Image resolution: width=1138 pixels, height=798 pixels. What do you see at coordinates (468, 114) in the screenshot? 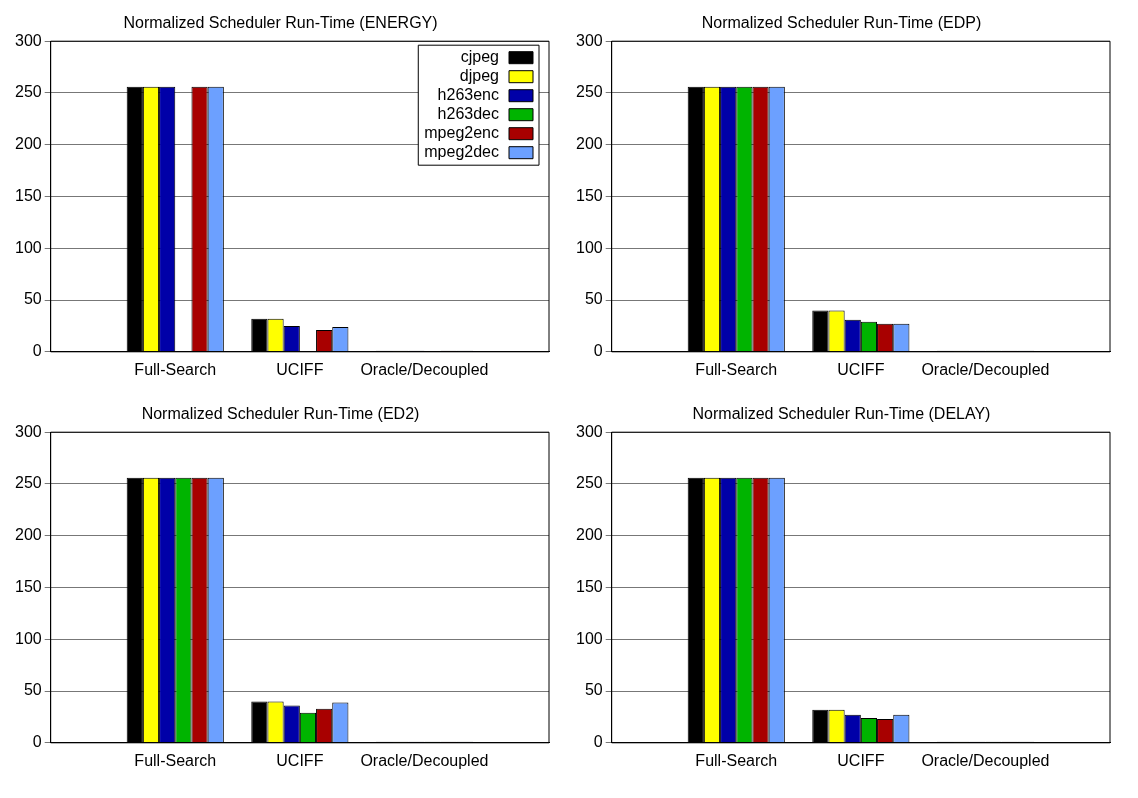
I see `legend-label: h263dec` at bounding box center [468, 114].